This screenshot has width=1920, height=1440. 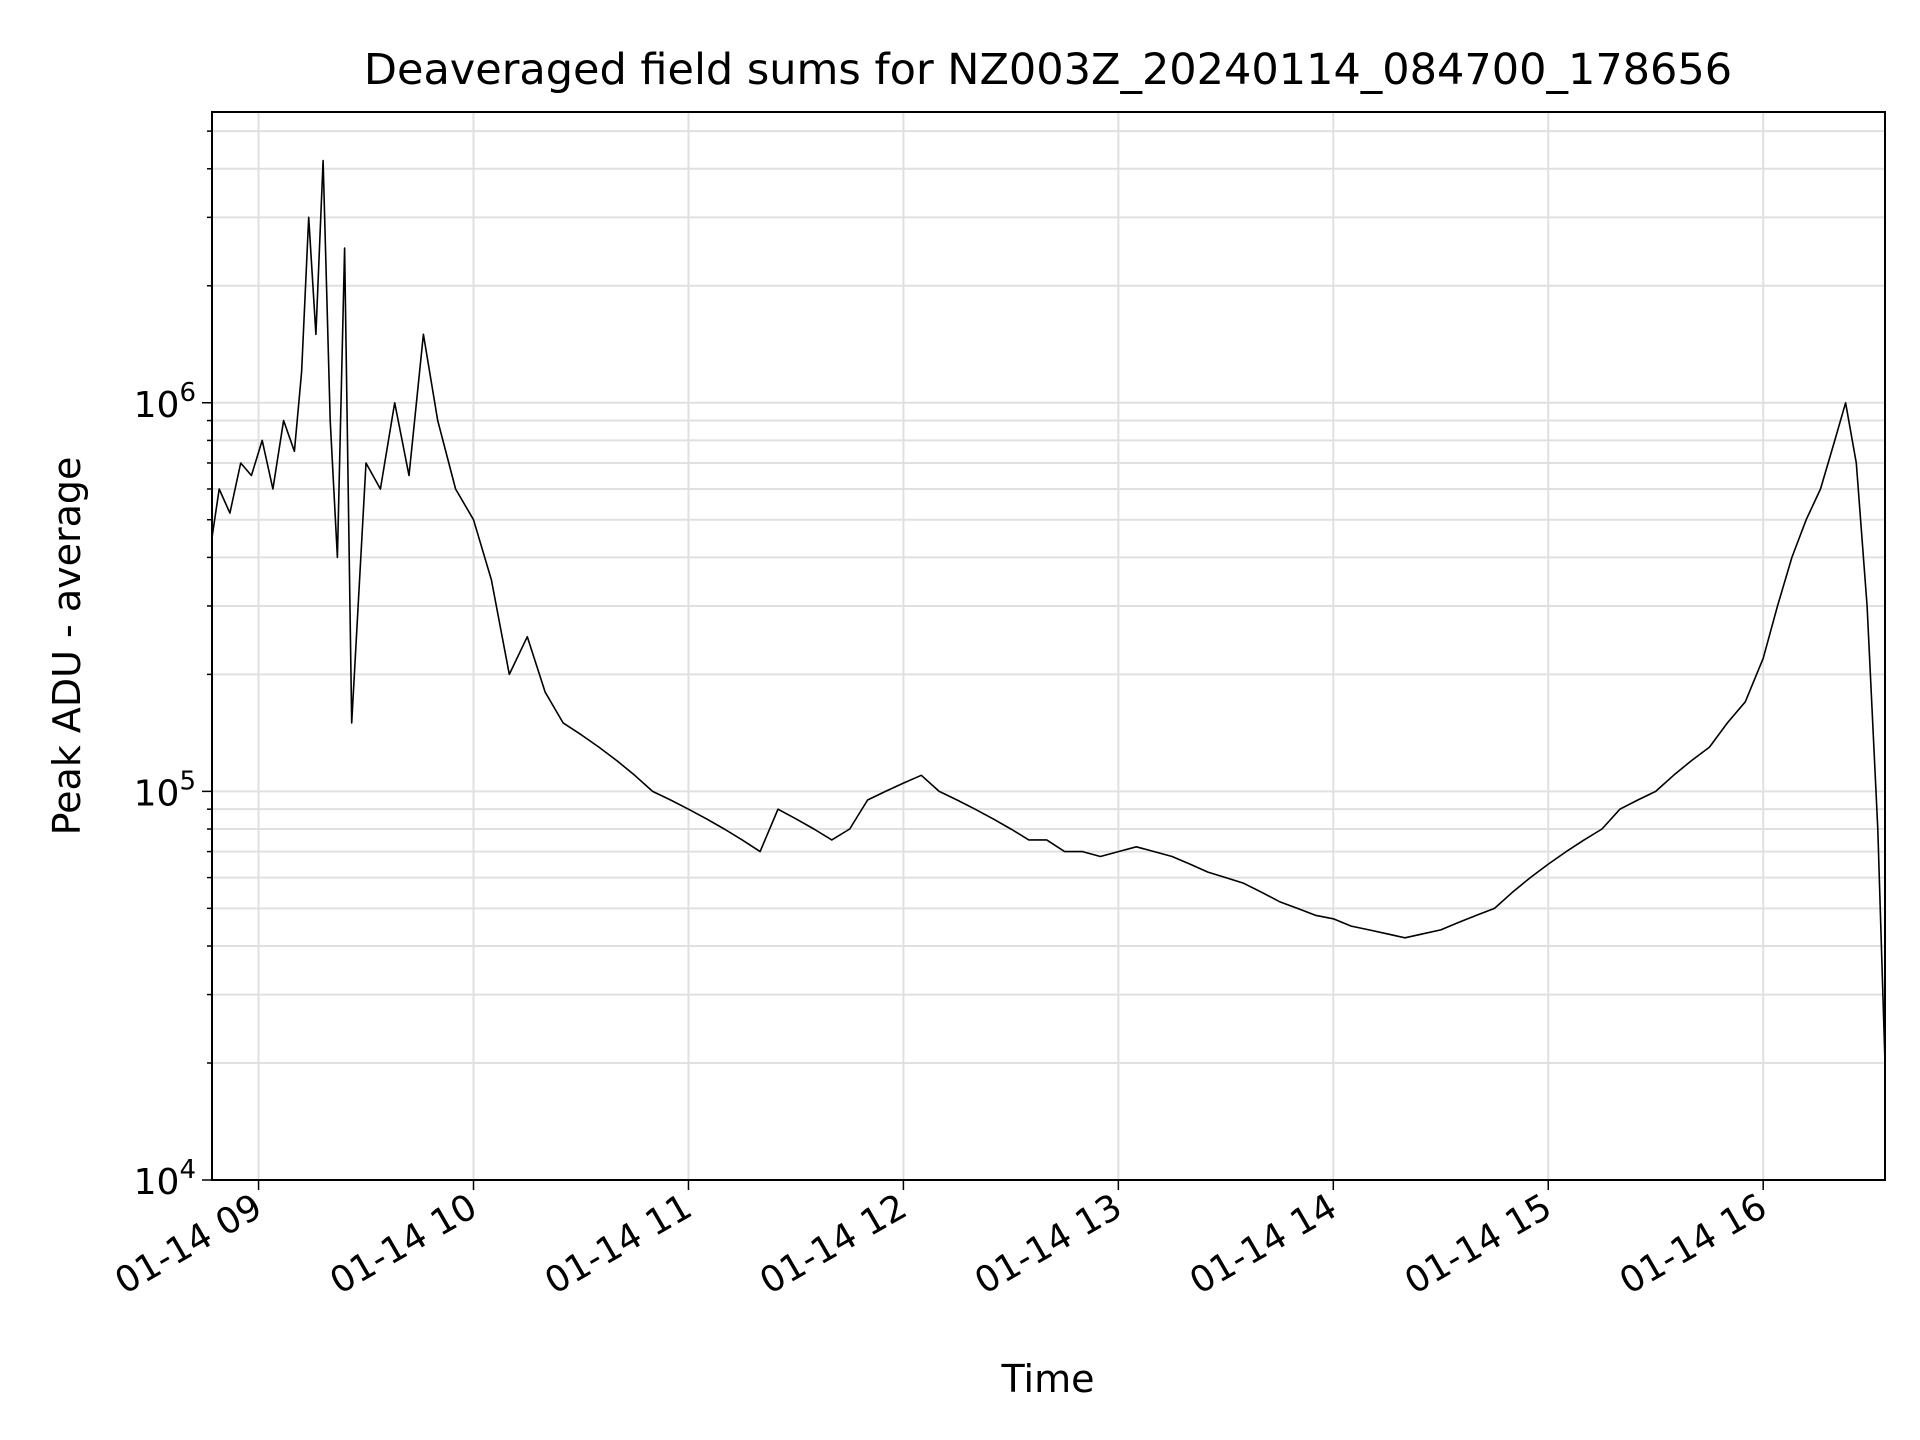 I want to click on y-tick-label: 10⁴, so click(x=165, y=1179).